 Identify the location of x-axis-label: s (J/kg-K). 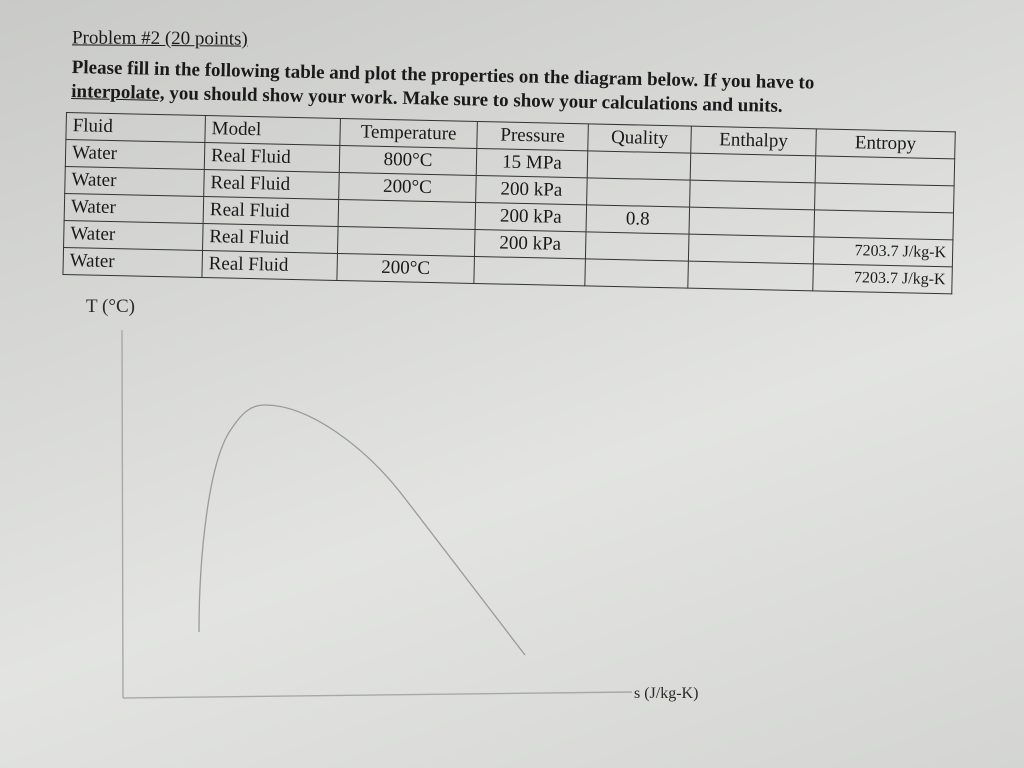
(666, 693).